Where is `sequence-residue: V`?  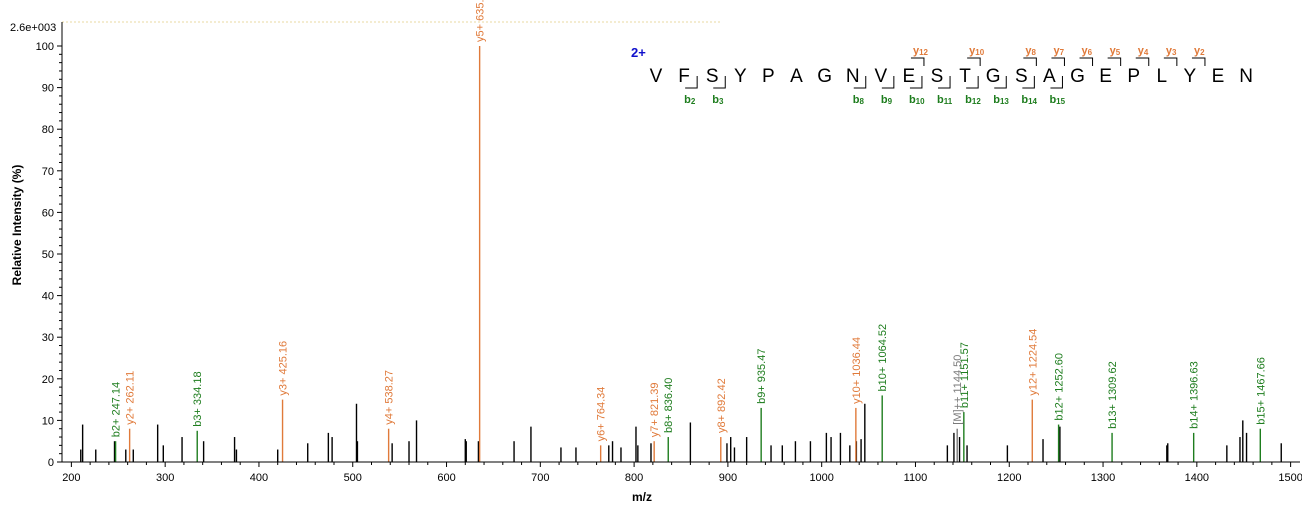 sequence-residue: V is located at coordinates (880, 76).